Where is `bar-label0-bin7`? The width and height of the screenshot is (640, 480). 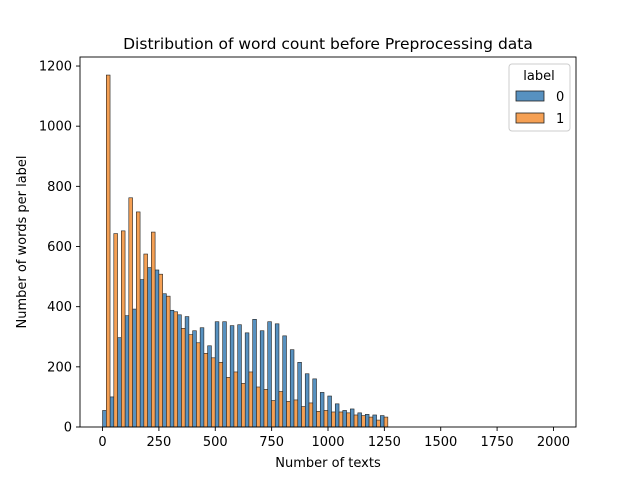 bar-label0-bin7 is located at coordinates (157, 348).